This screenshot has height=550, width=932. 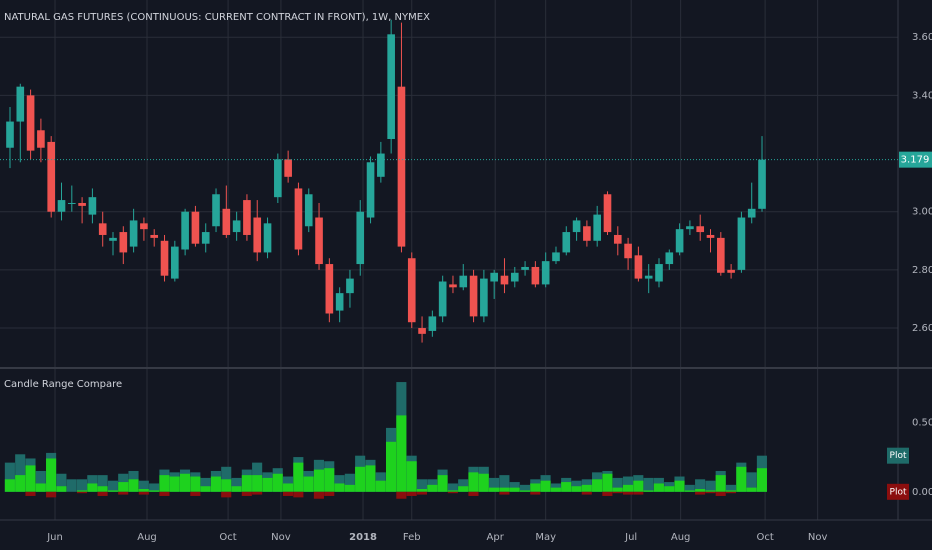 What do you see at coordinates (545, 537) in the screenshot?
I see `x-tick-label: May` at bounding box center [545, 537].